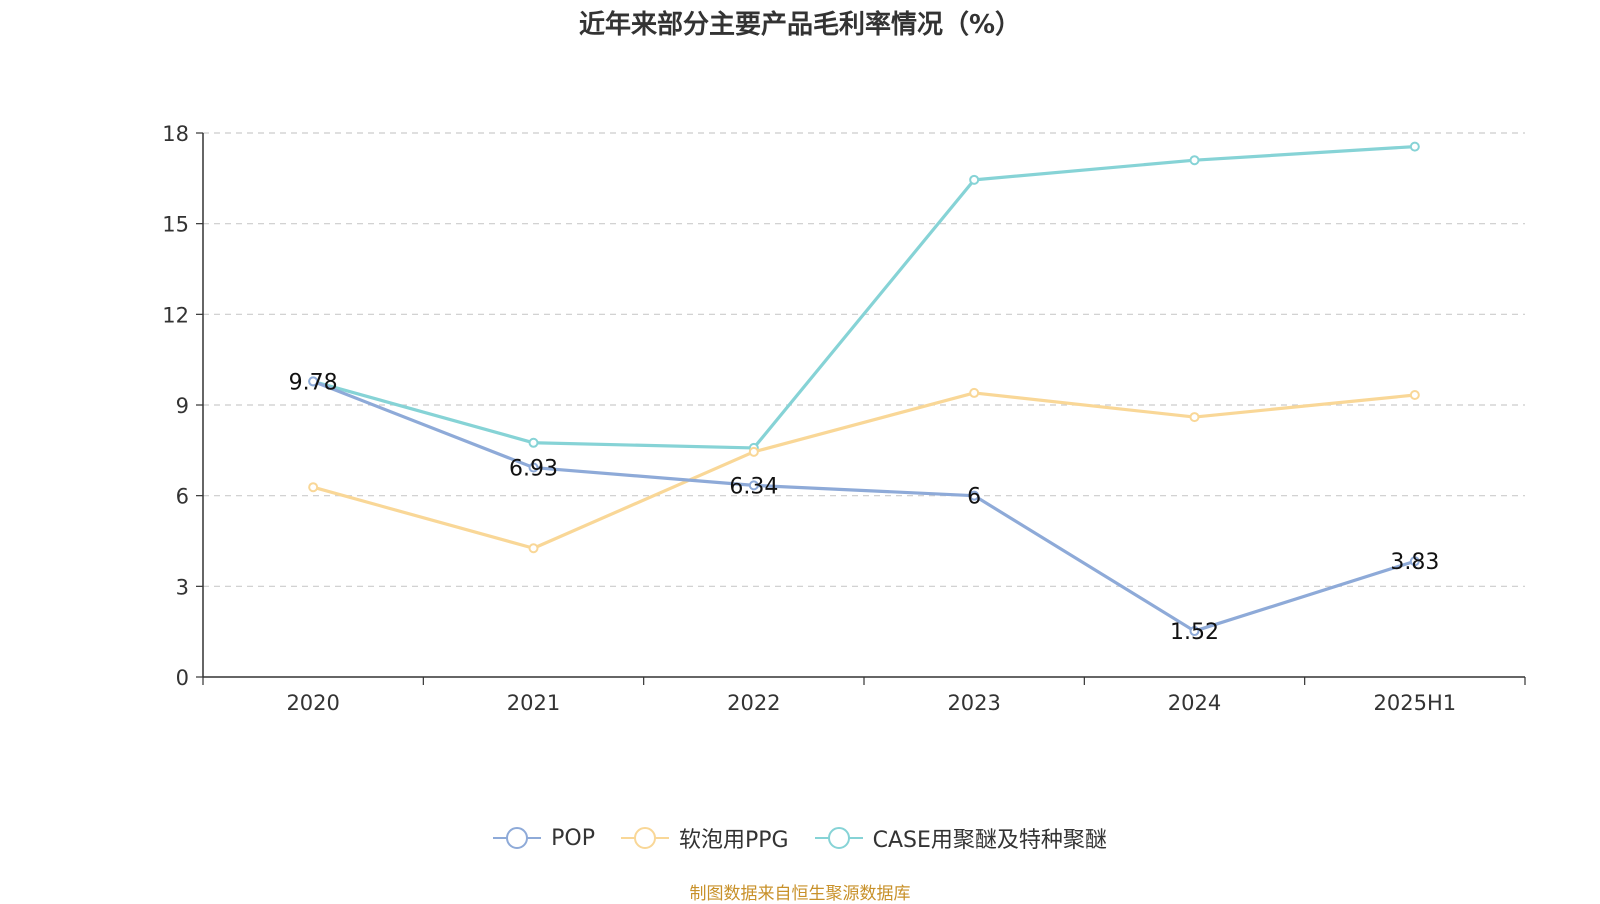  I want to click on x-tick-label: 2025H1, so click(1415, 703).